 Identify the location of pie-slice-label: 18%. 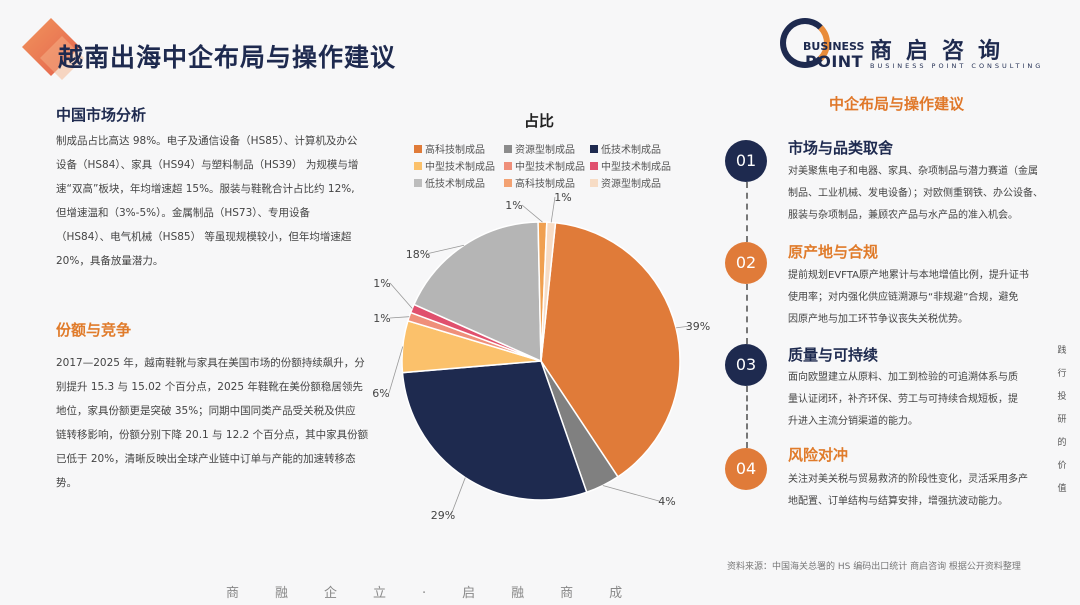
(418, 254).